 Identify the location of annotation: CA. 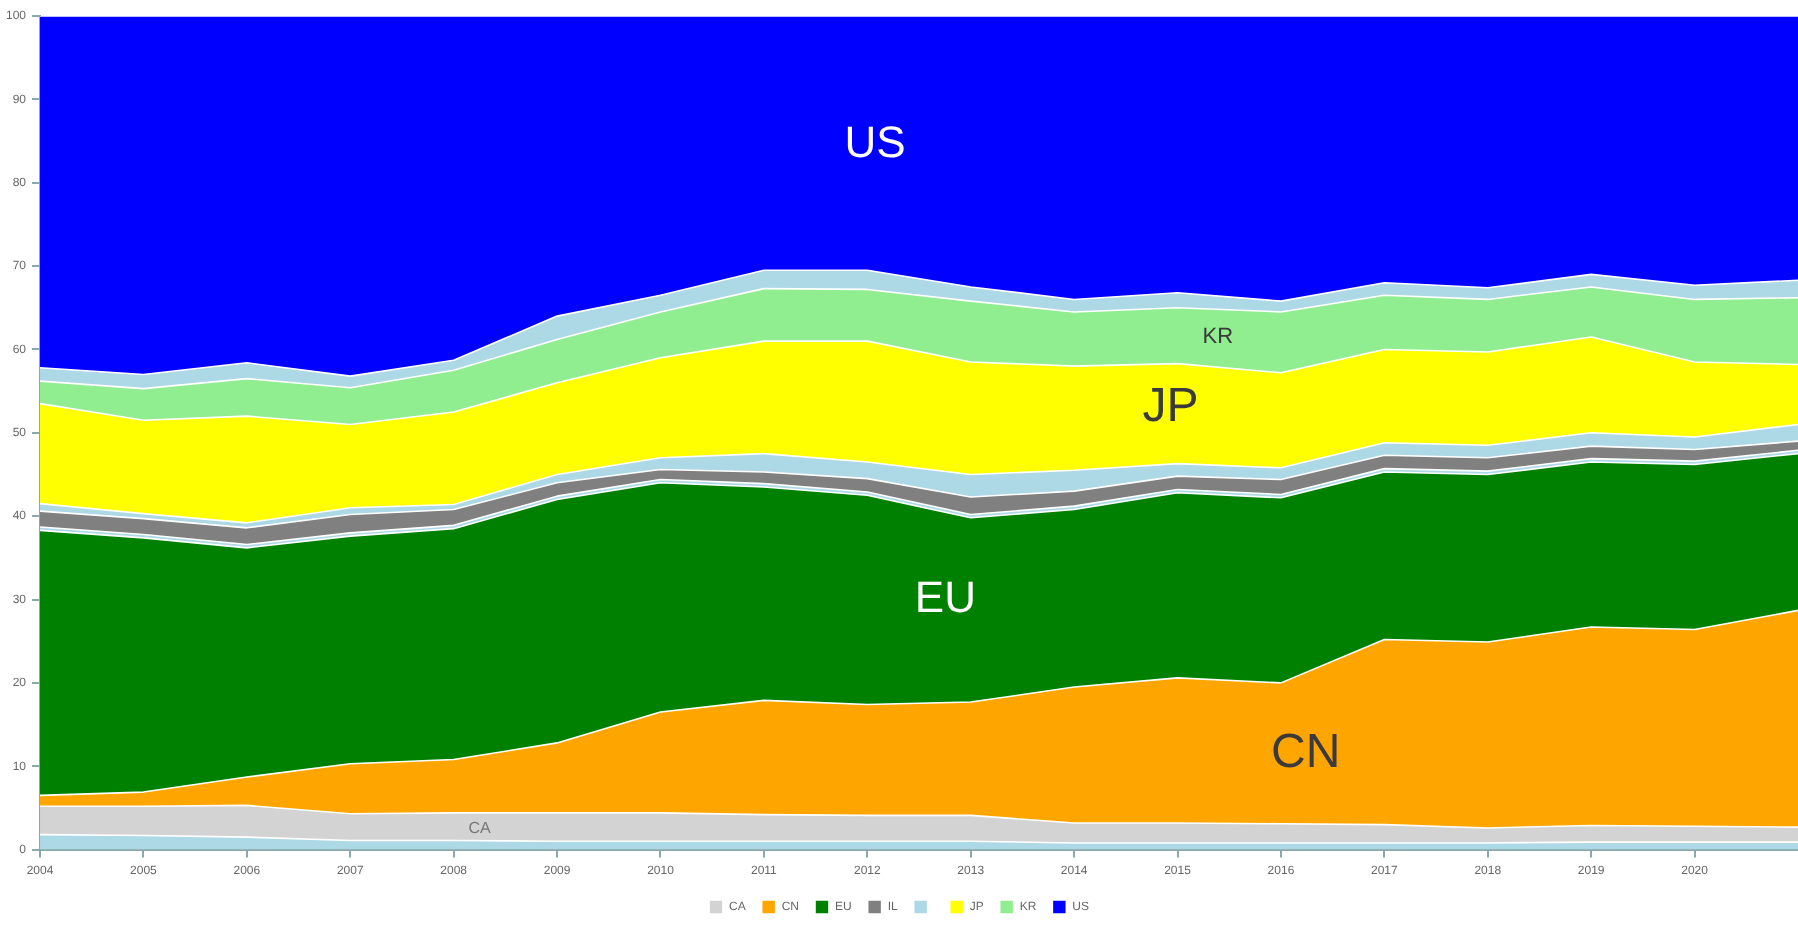
(480, 828).